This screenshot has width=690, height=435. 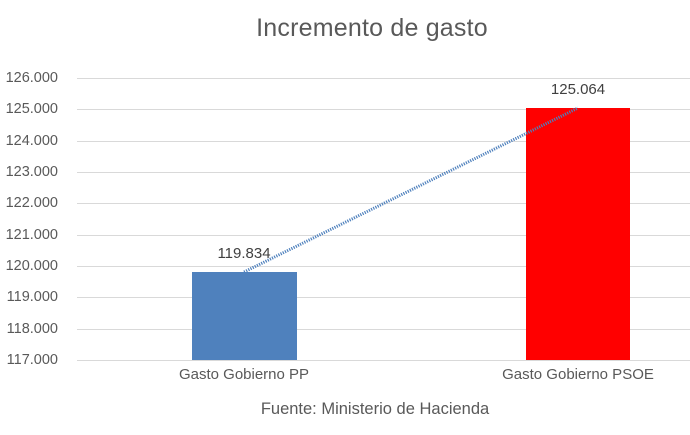 What do you see at coordinates (244, 253) in the screenshot?
I see `data-label-pp: 119.834` at bounding box center [244, 253].